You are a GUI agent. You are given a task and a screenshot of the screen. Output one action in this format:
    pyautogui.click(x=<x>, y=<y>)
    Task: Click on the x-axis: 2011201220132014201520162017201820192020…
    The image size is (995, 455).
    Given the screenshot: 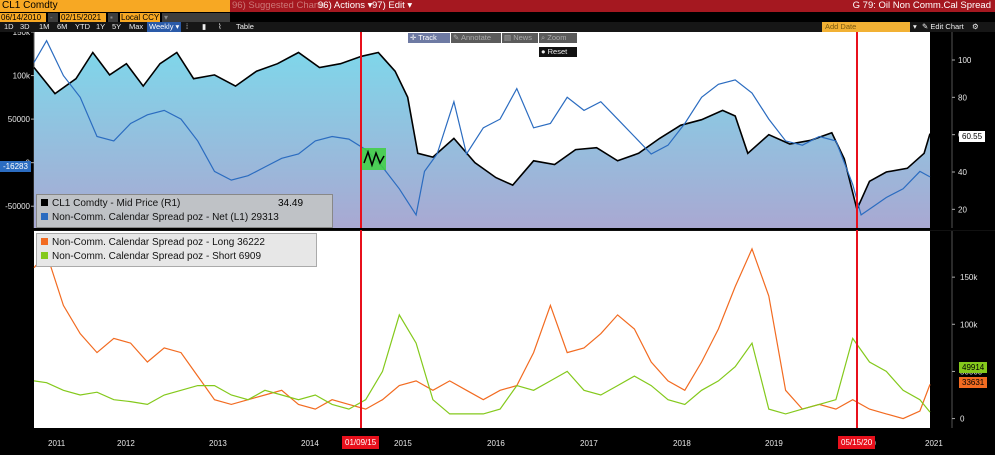 What is the action you would take?
    pyautogui.click(x=497, y=441)
    